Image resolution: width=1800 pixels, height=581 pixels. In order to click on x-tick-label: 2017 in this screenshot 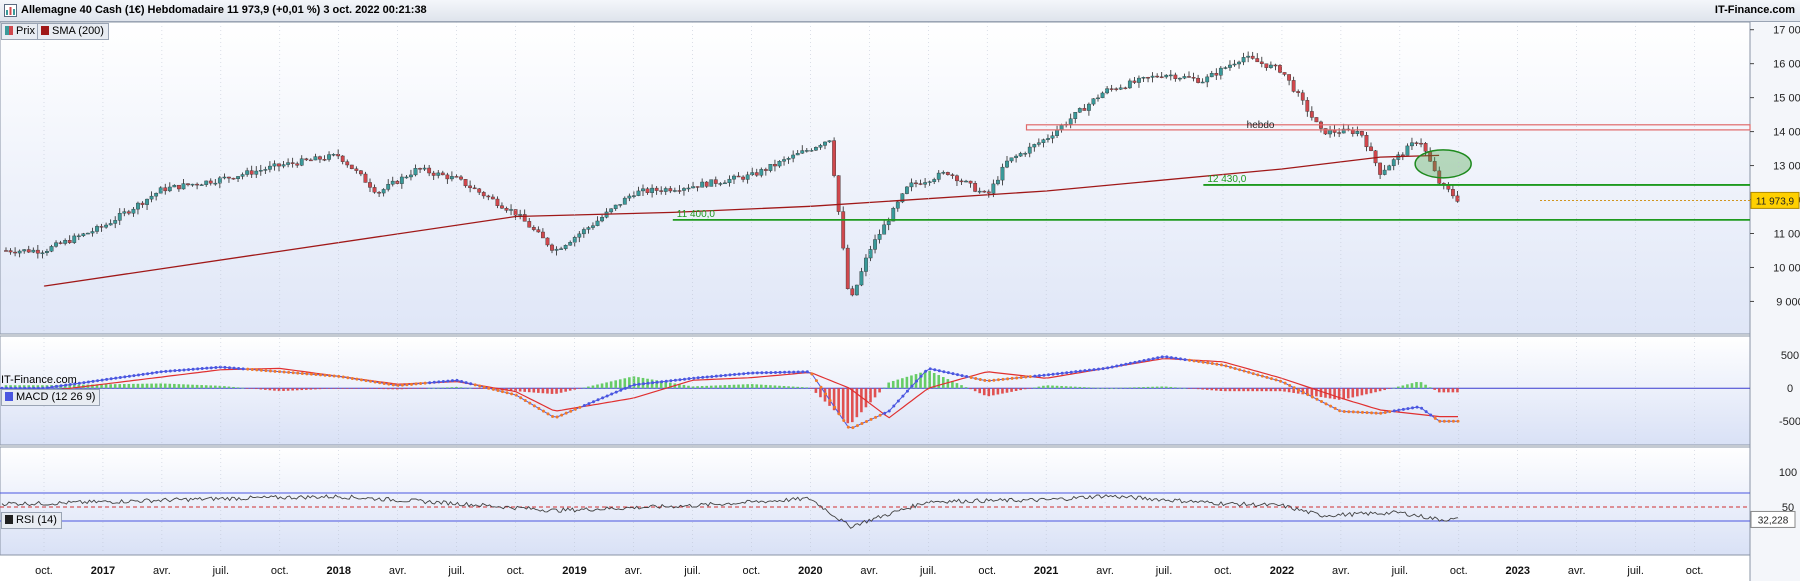, I will do `click(103, 571)`.